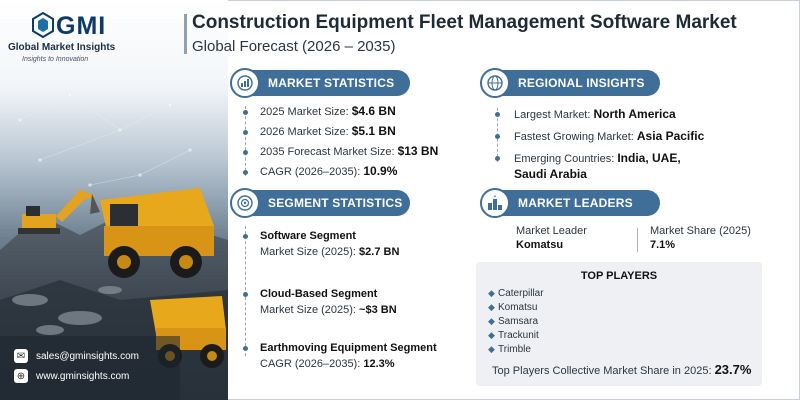 This screenshot has height=400, width=800. What do you see at coordinates (380, 171) in the screenshot?
I see `stat-value: 10.9%` at bounding box center [380, 171].